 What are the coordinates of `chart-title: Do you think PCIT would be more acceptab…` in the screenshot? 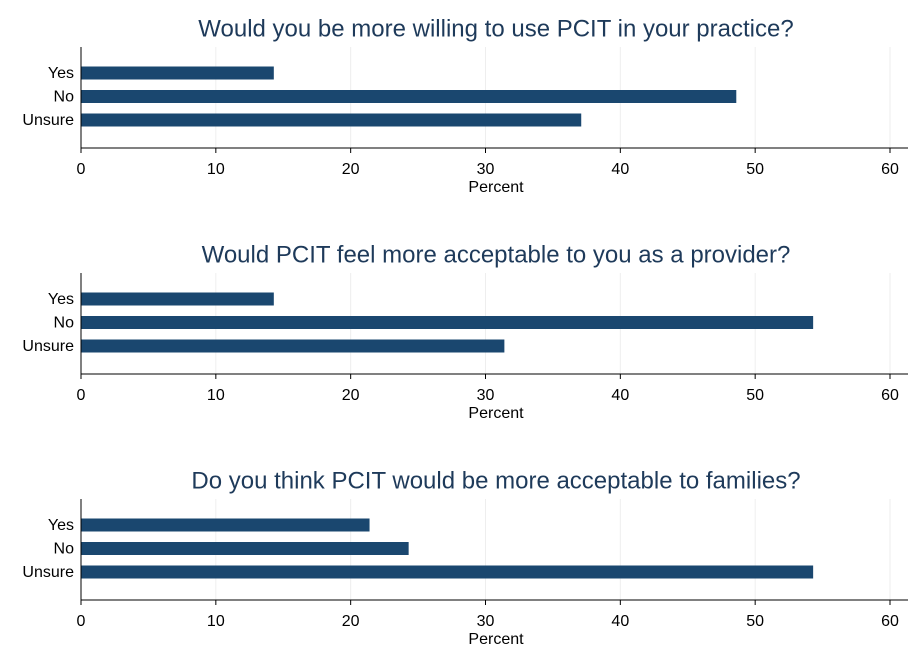 It's located at (495, 480).